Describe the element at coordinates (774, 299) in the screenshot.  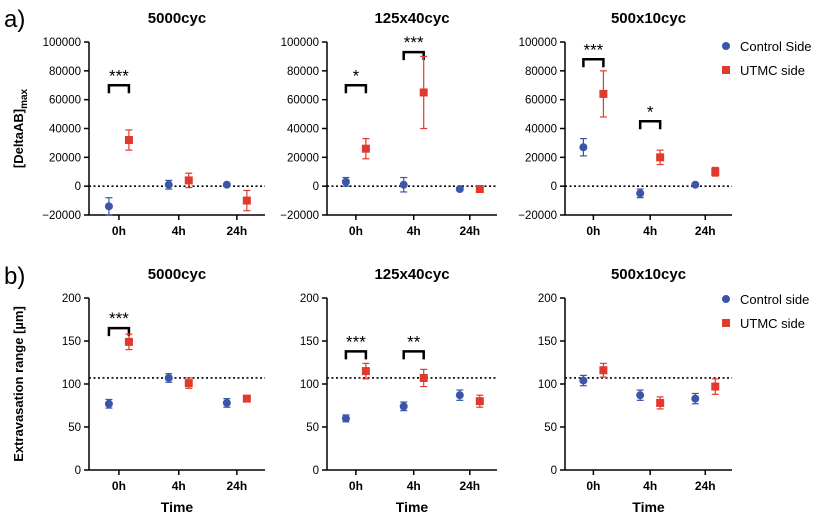
I see `legend-label-control: Control side` at that location.